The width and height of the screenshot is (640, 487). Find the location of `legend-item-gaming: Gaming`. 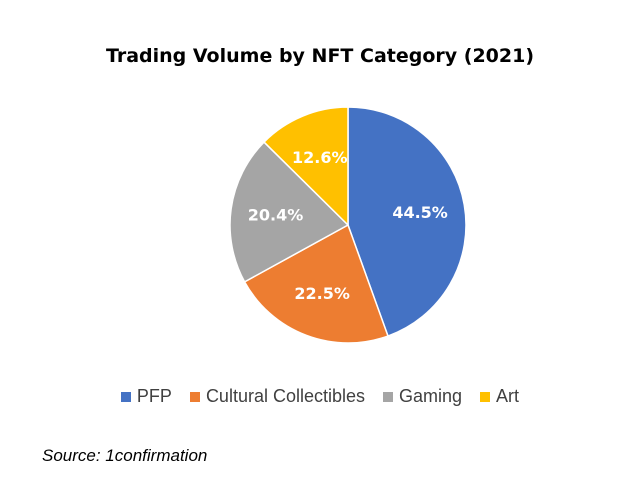

legend-item-gaming: Gaming is located at coordinates (422, 396).